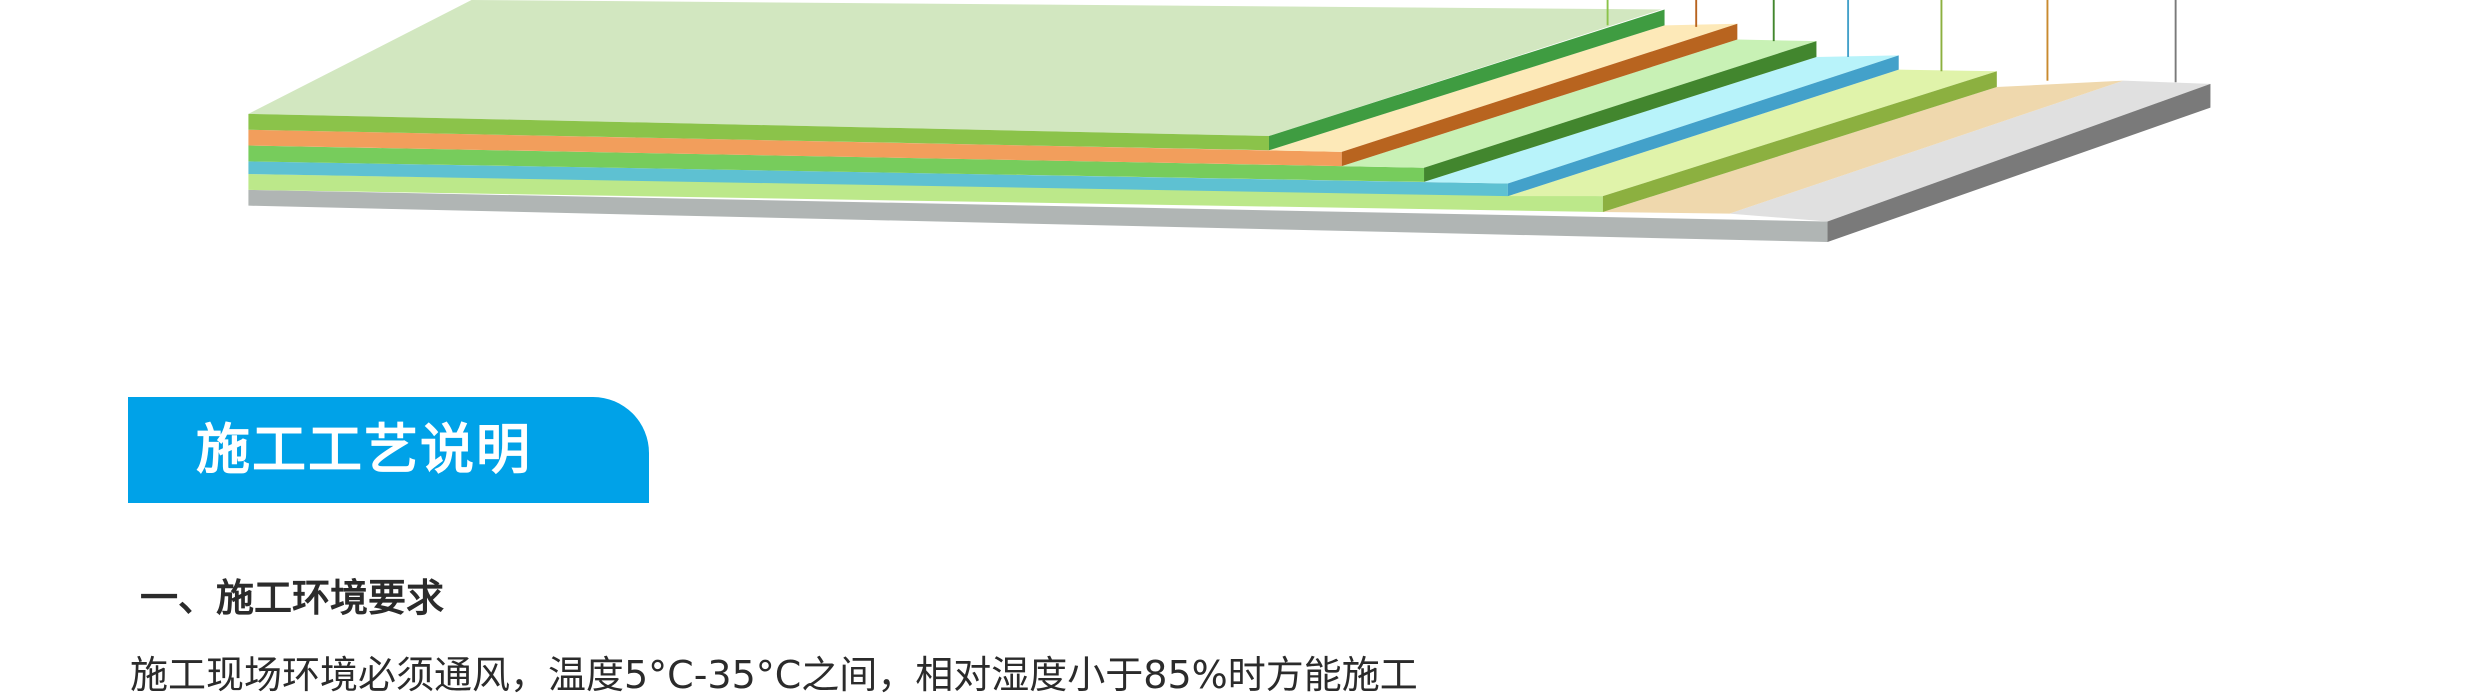  I want to click on layer1-side, so click(1466, 80).